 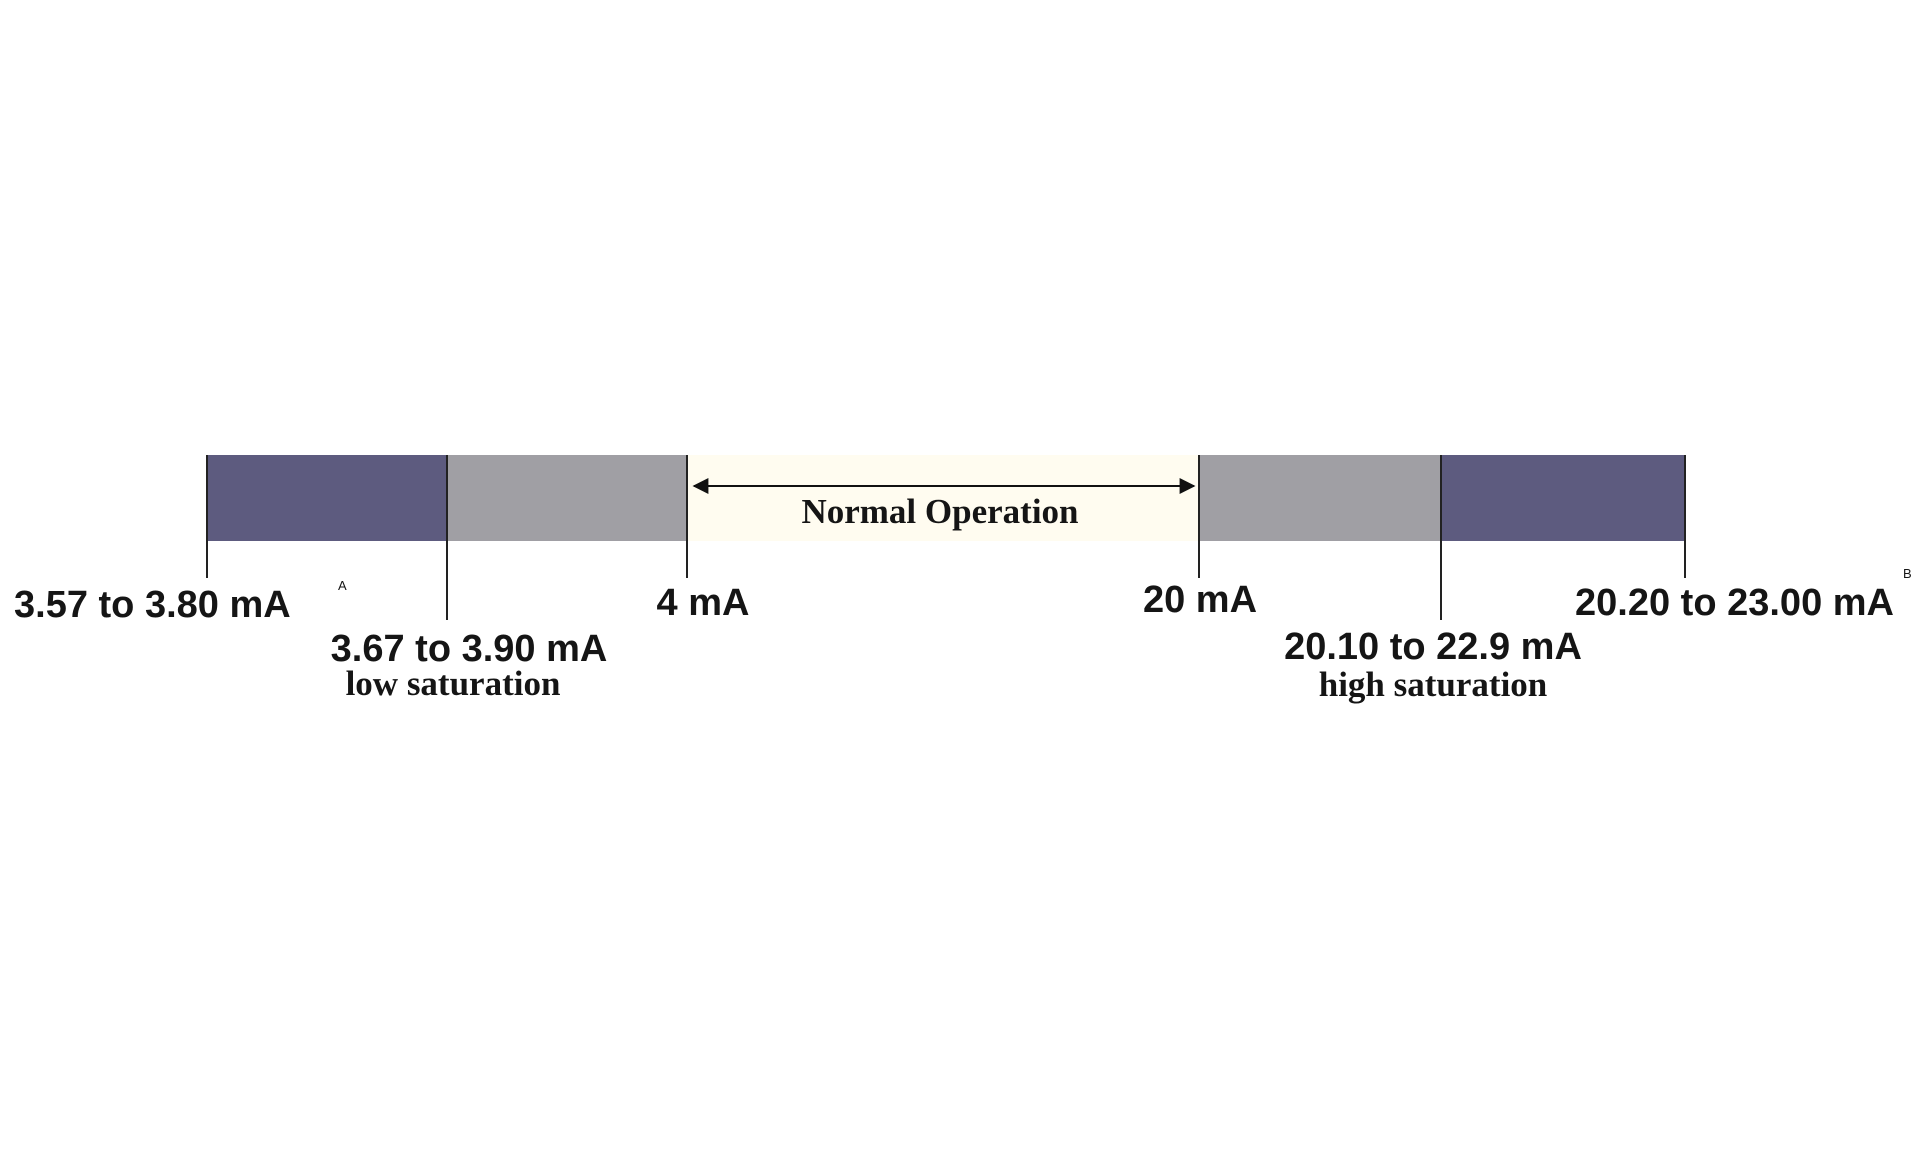 I want to click on low-saturation-caption: low saturation, so click(x=453, y=683).